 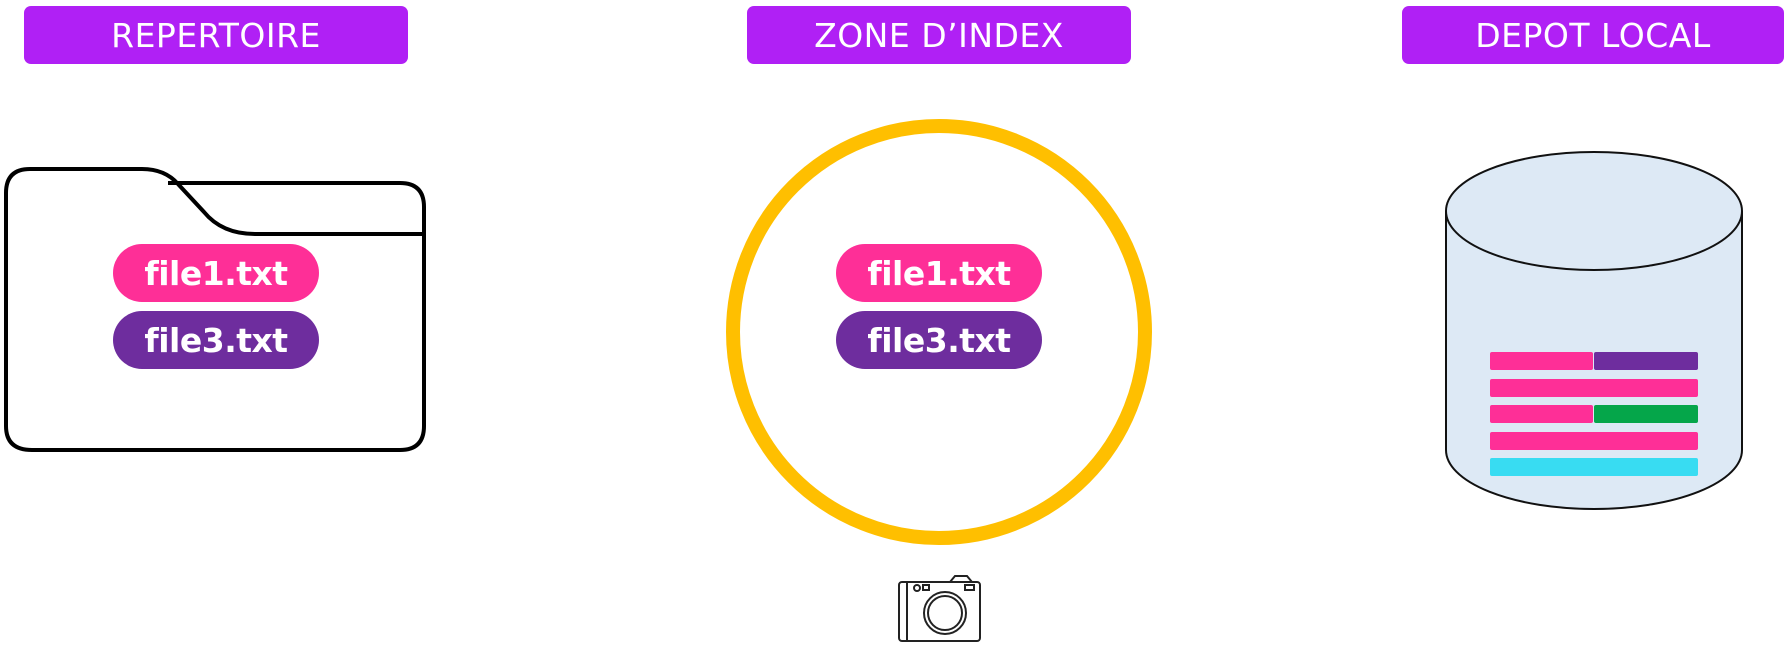 What do you see at coordinates (215, 309) in the screenshot?
I see `folder-icon` at bounding box center [215, 309].